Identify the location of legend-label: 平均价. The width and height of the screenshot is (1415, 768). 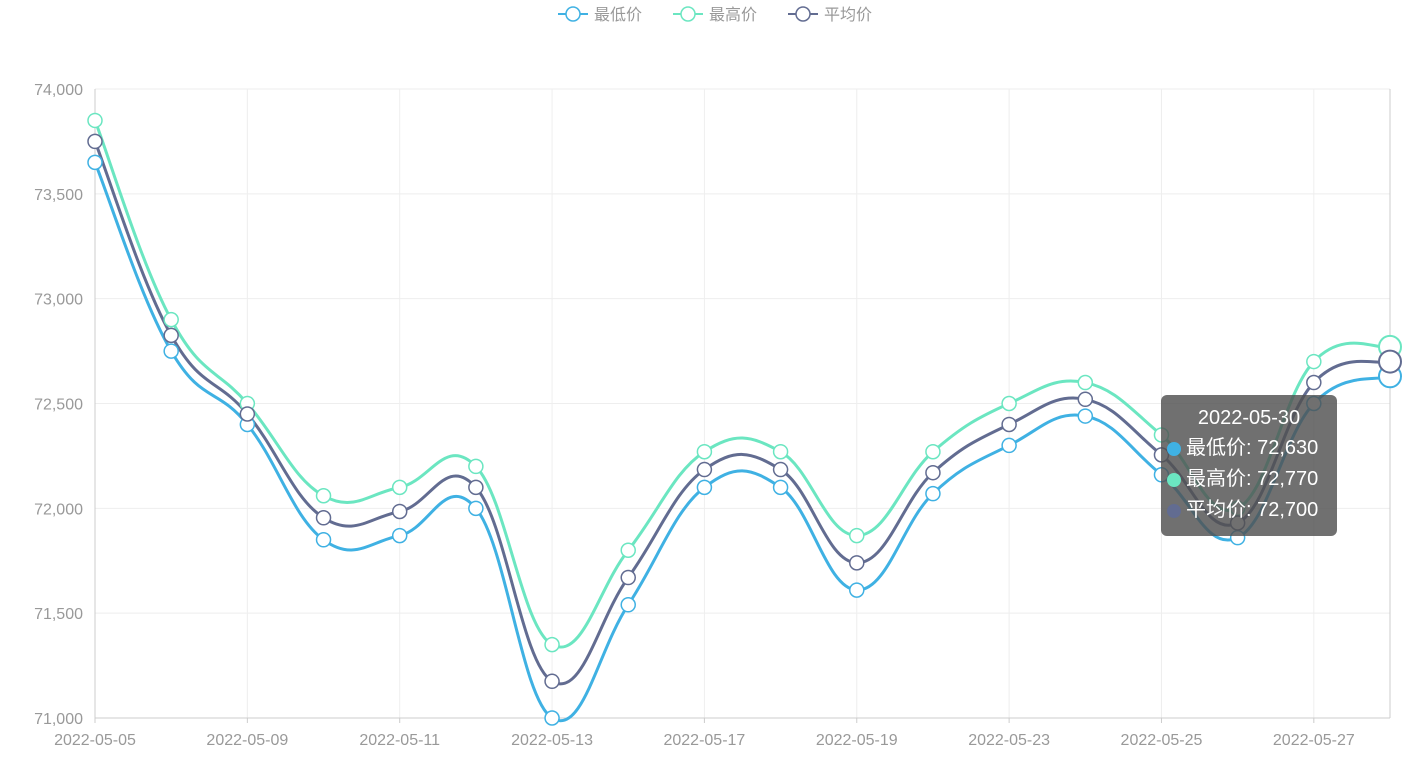
(848, 15).